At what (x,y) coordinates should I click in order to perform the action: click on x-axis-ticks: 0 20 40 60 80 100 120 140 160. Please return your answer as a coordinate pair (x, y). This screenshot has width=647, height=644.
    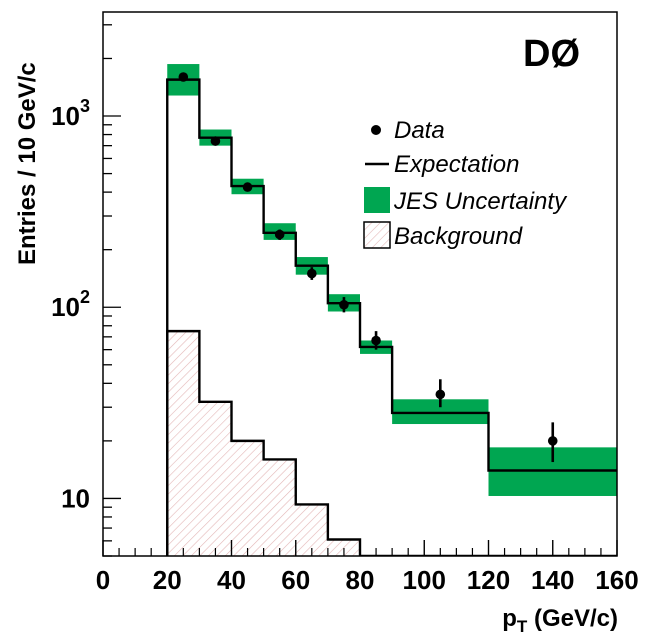
    Looking at the image, I should click on (367, 567).